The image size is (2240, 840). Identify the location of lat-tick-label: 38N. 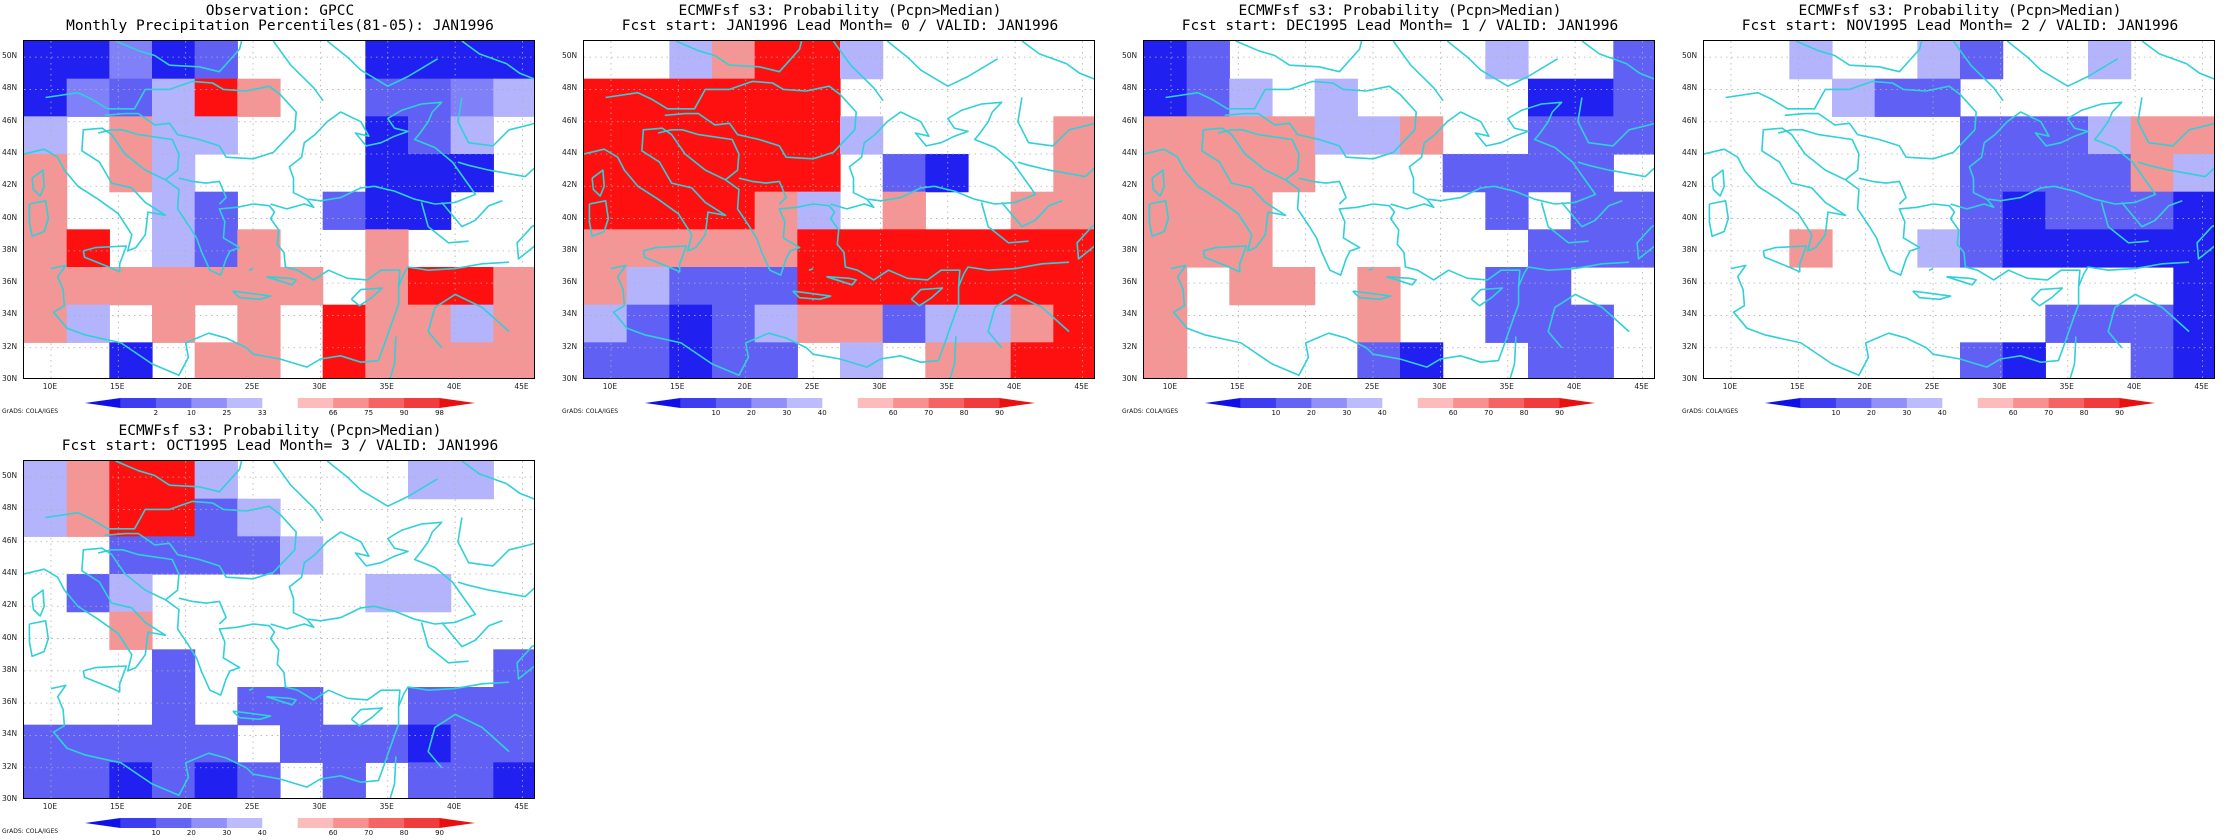
(1130, 249).